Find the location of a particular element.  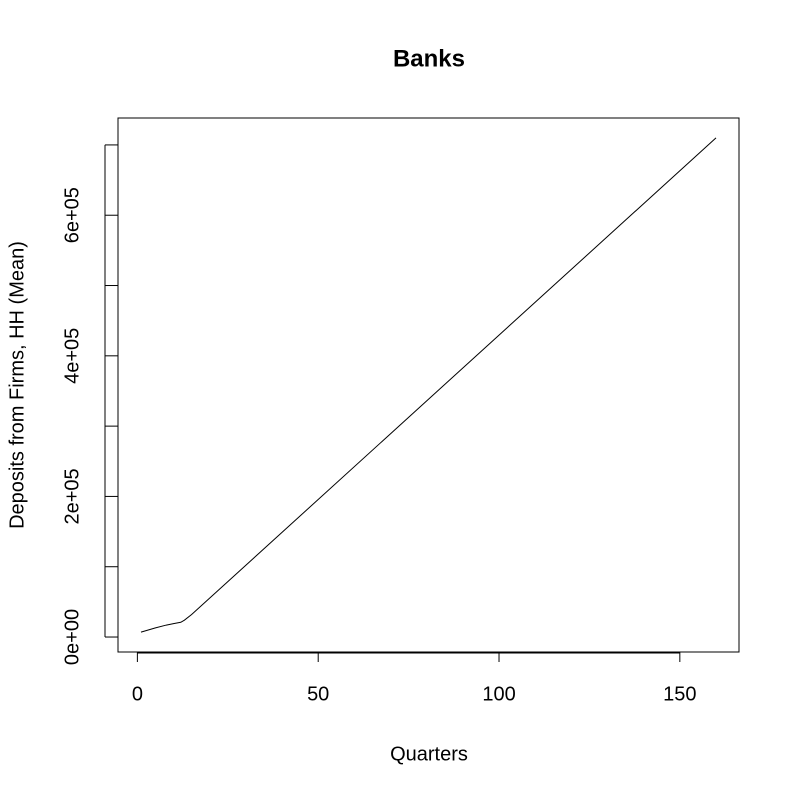

y-tick-label: 4e+05 is located at coordinates (72, 356).